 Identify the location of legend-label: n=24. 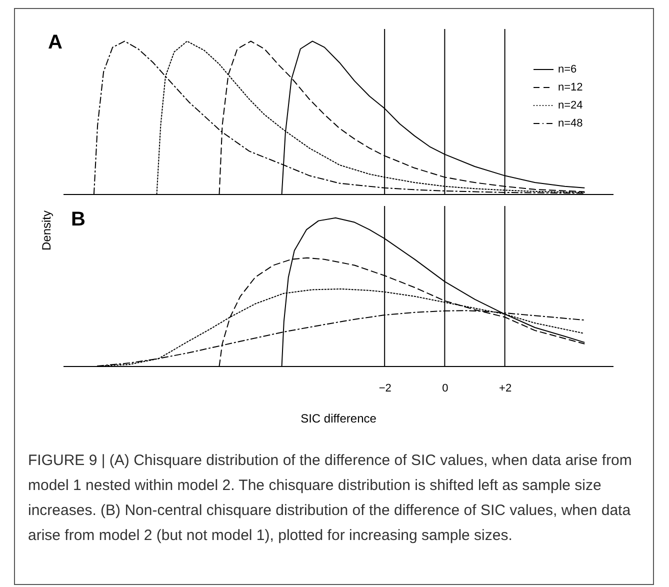
(570, 106).